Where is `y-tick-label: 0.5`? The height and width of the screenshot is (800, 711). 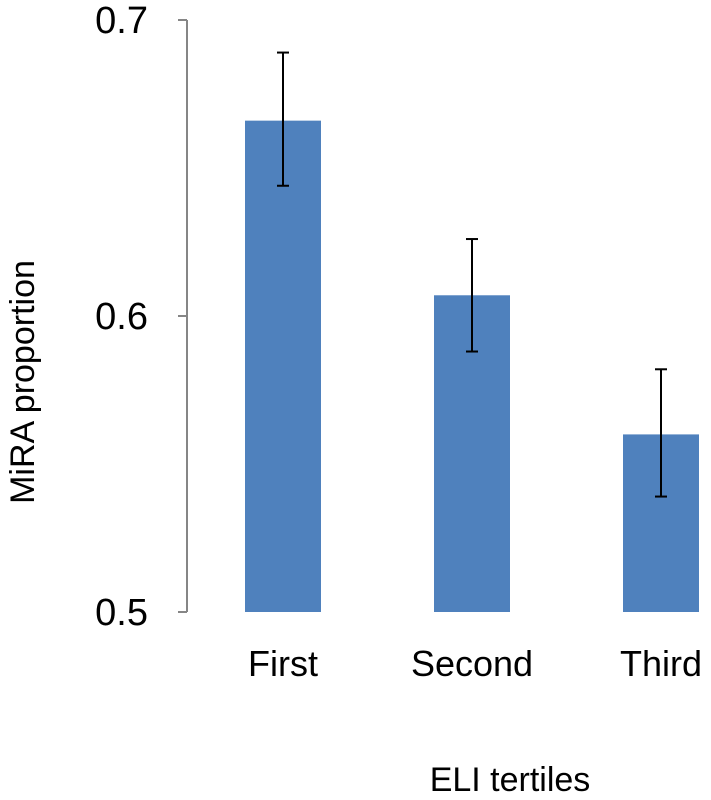 y-tick-label: 0.5 is located at coordinates (121, 613).